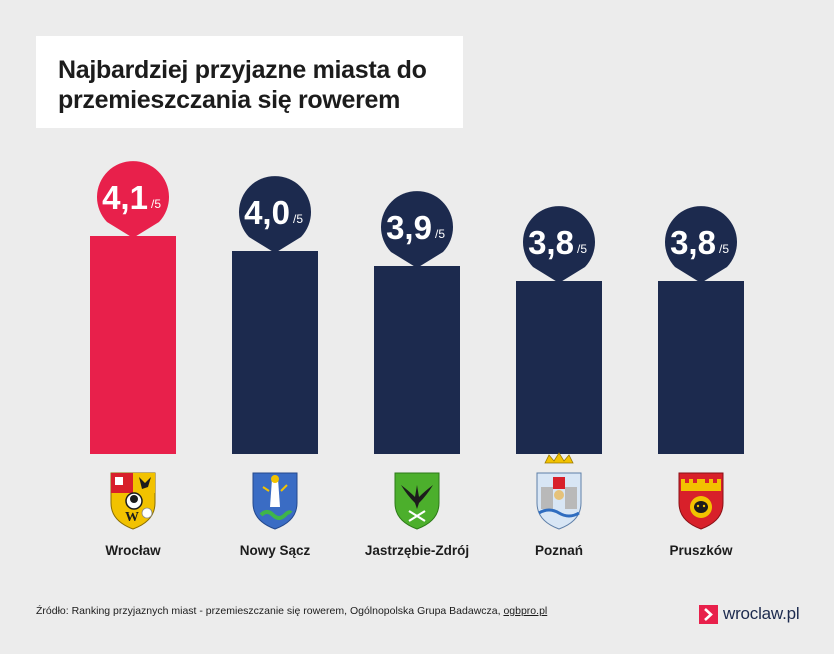  I want to click on wroclaw-crest-icon: W, so click(133, 501).